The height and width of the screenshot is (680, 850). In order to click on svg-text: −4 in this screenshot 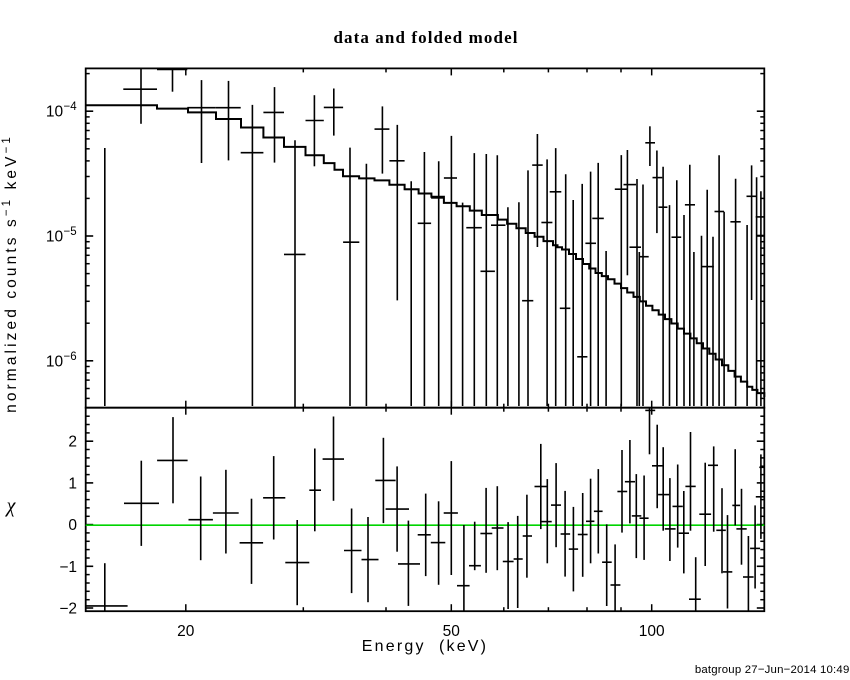, I will do `click(71, 107)`.